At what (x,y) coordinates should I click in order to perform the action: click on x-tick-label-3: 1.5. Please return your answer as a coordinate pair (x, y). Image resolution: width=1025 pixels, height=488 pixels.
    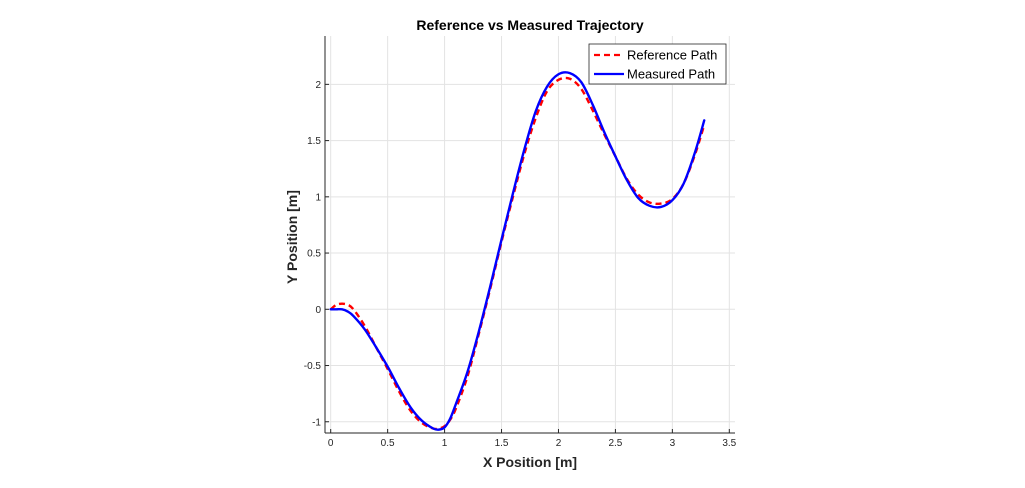
    Looking at the image, I should click on (502, 443).